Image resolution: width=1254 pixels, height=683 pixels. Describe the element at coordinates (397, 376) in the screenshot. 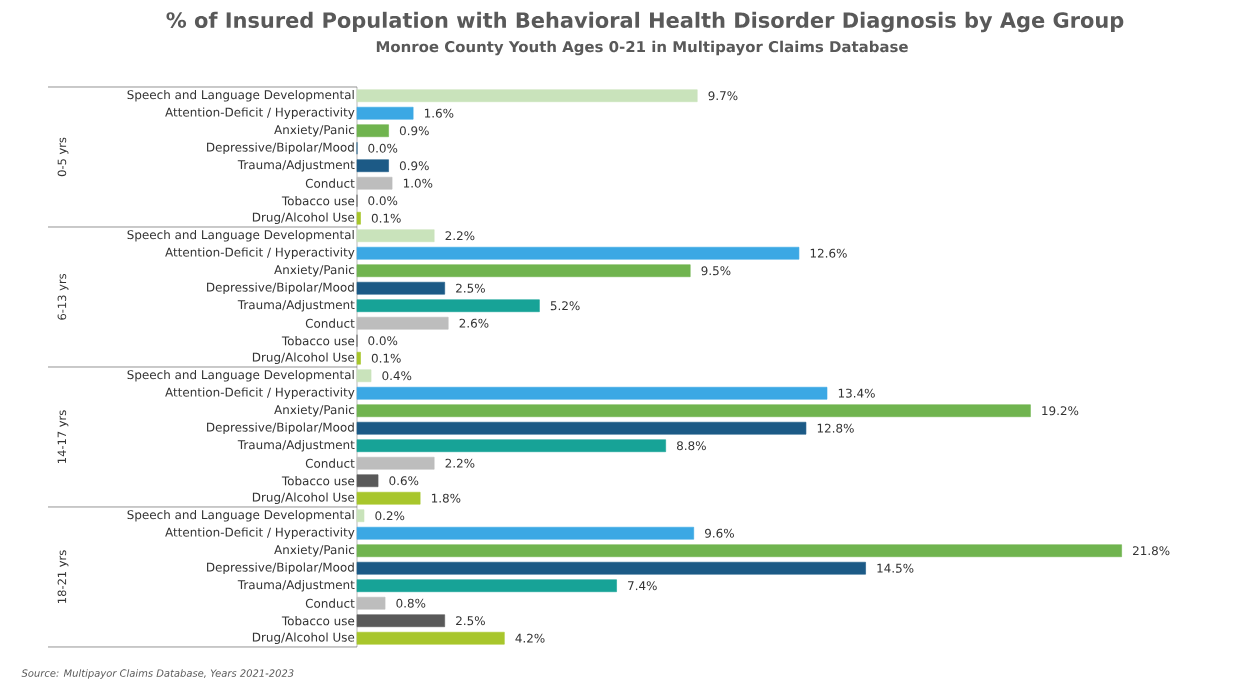

I see `data-label: 0.4%` at that location.